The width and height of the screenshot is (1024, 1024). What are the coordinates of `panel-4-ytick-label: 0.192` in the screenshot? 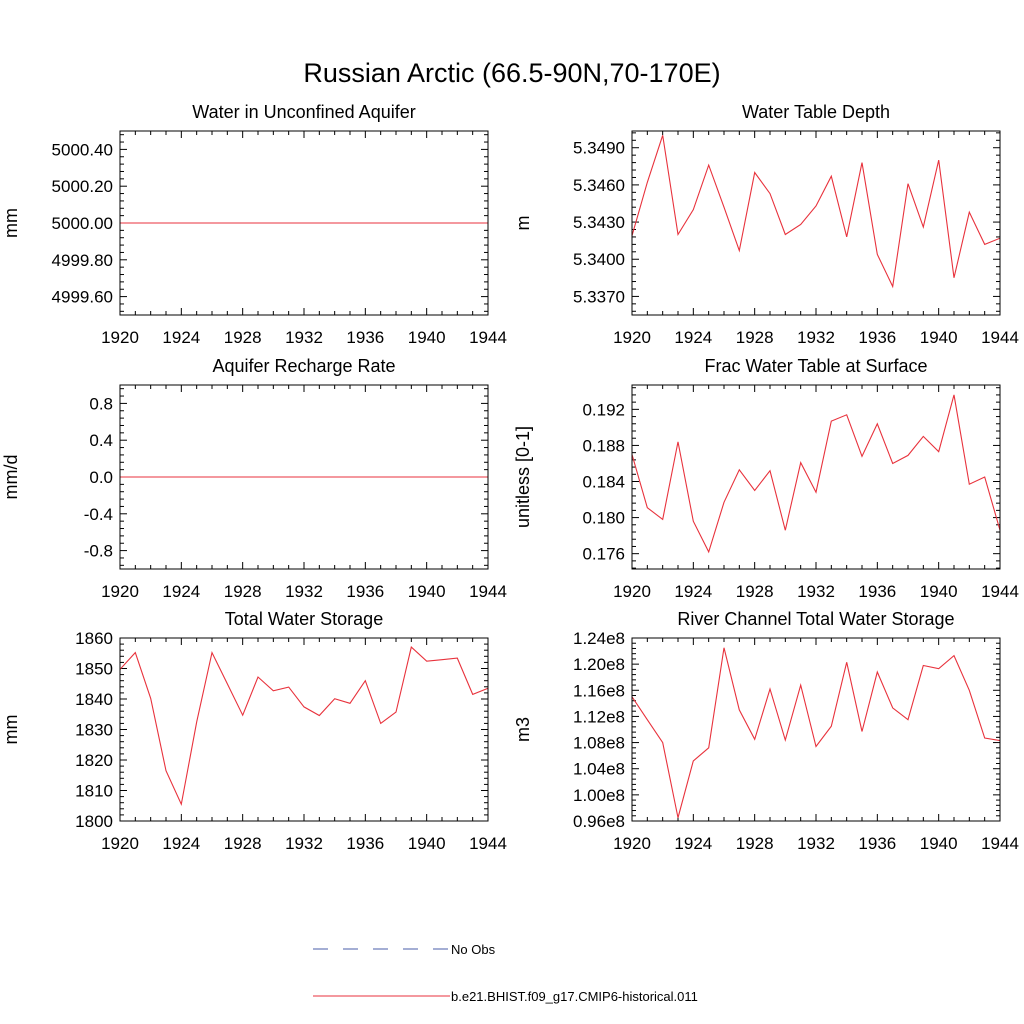 It's located at (603, 409).